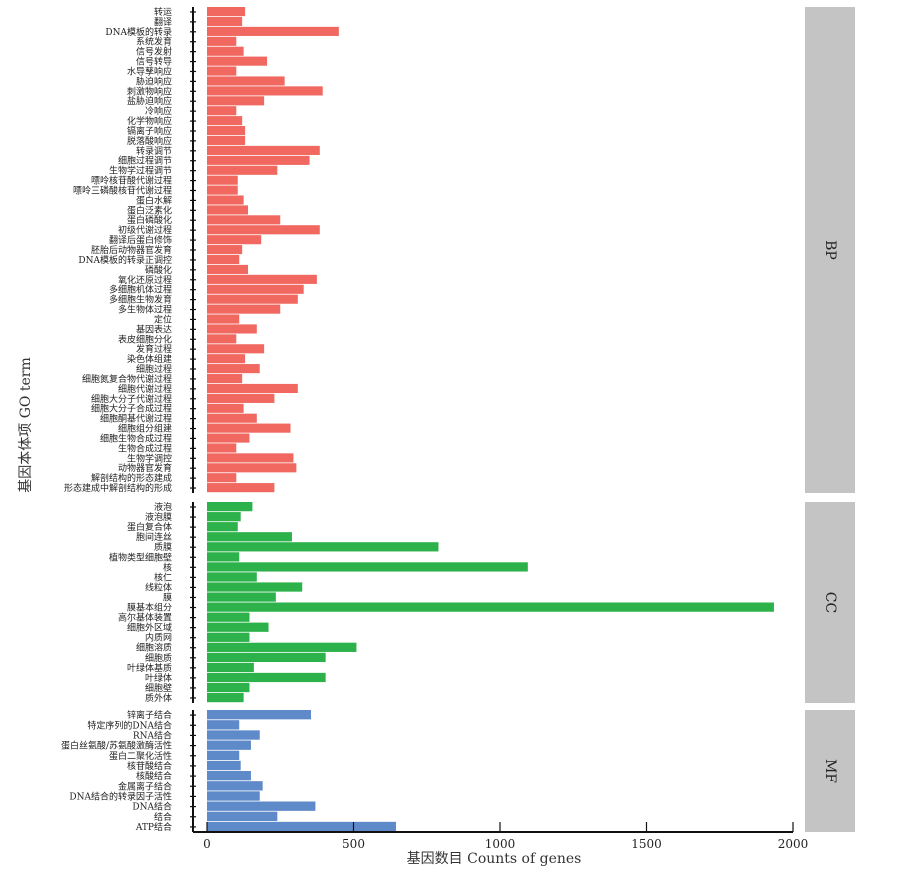 Image resolution: width=910 pixels, height=871 pixels. What do you see at coordinates (149, 715) in the screenshot?
I see `y-tick-label: 锌离子结合` at bounding box center [149, 715].